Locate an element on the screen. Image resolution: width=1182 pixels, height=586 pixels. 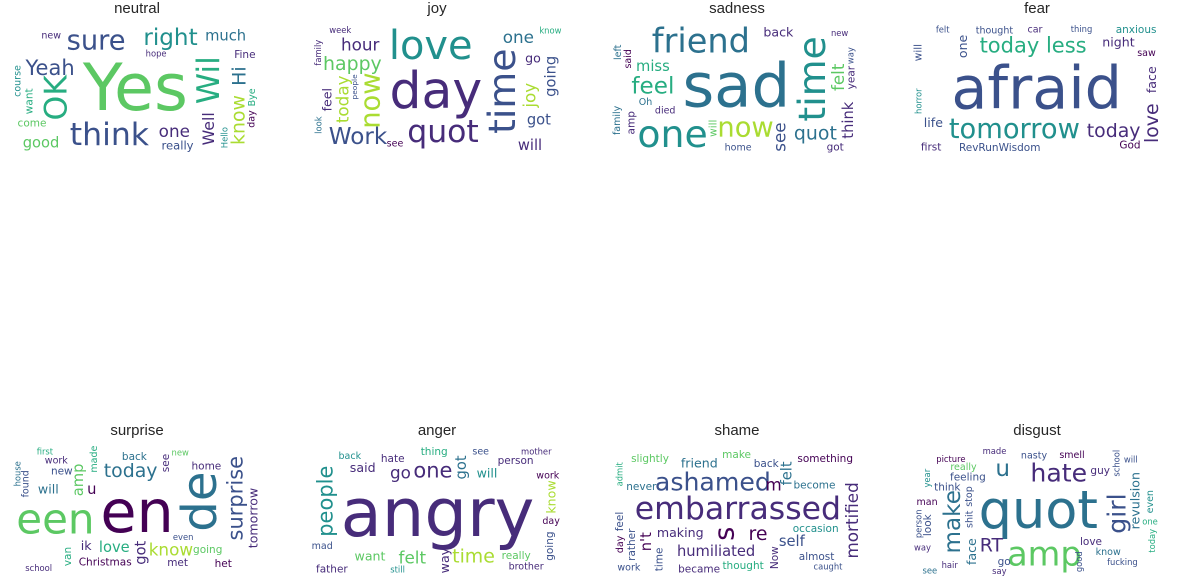
cloud-word: look is located at coordinates (928, 524).